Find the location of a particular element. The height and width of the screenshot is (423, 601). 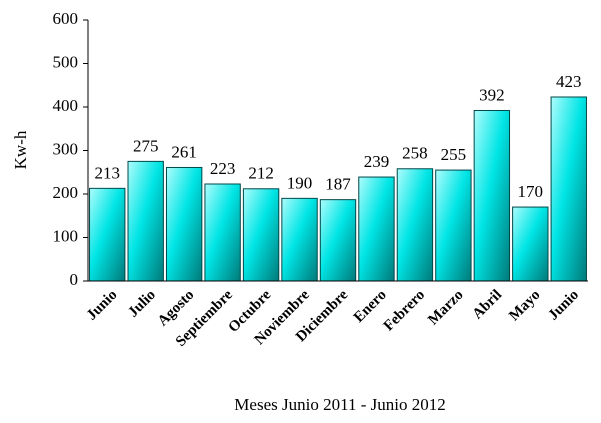

data-label: 423 is located at coordinates (569, 81).